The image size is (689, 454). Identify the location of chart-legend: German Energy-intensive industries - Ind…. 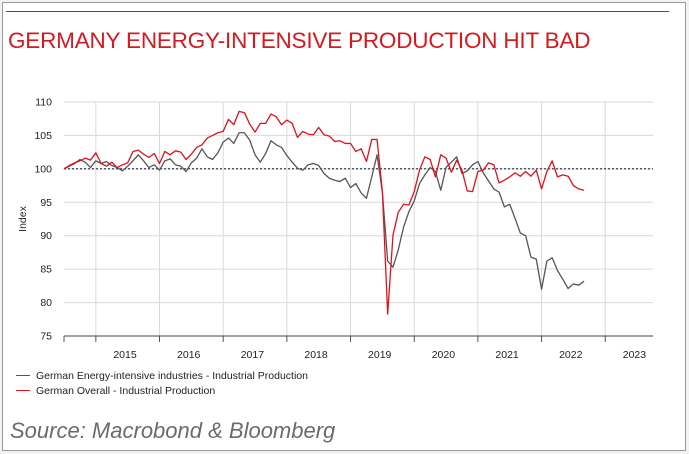
(162, 383).